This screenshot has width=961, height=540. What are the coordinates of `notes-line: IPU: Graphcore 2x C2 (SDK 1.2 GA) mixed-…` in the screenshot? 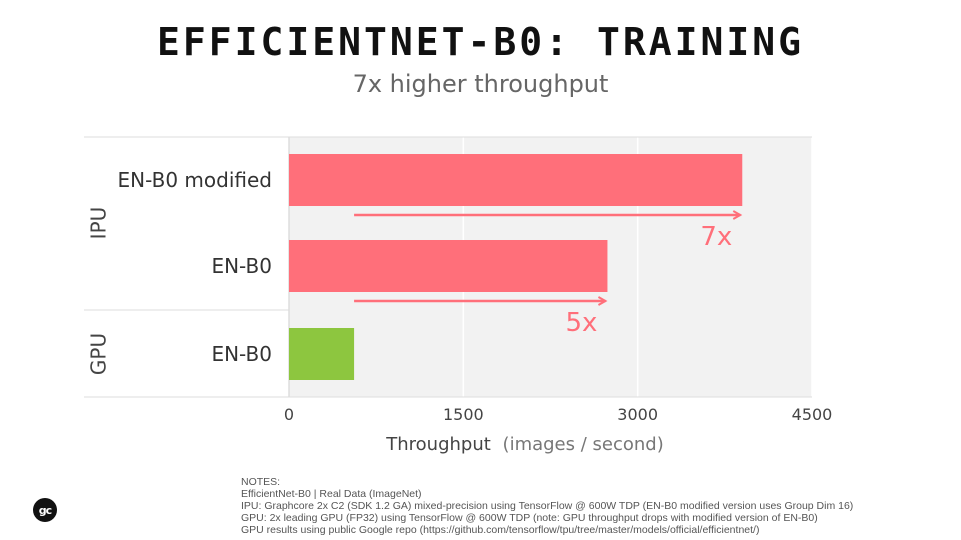 It's located at (547, 506).